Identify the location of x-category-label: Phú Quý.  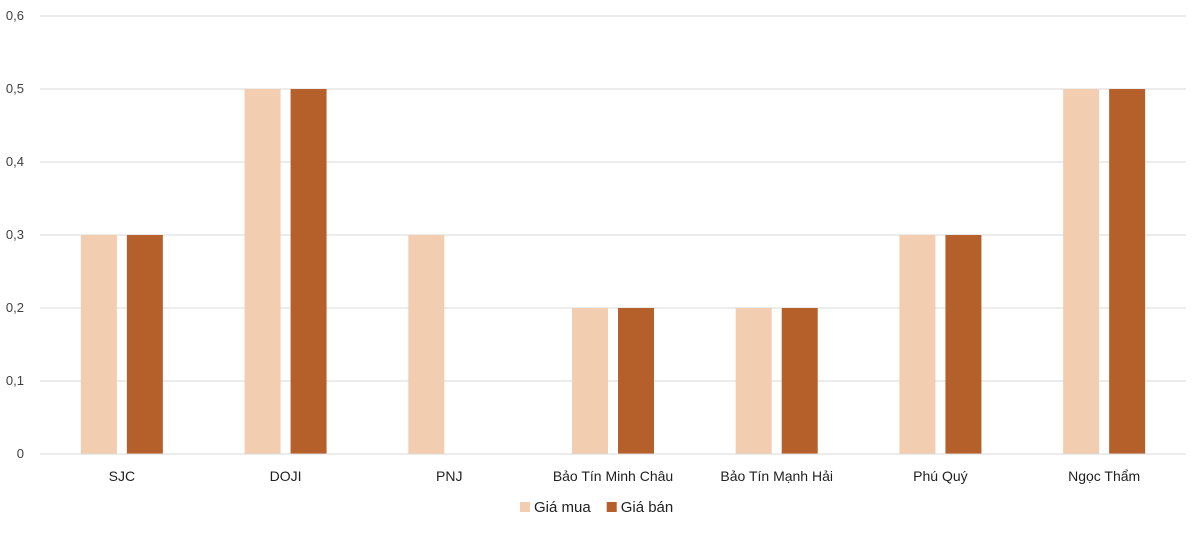
(940, 476).